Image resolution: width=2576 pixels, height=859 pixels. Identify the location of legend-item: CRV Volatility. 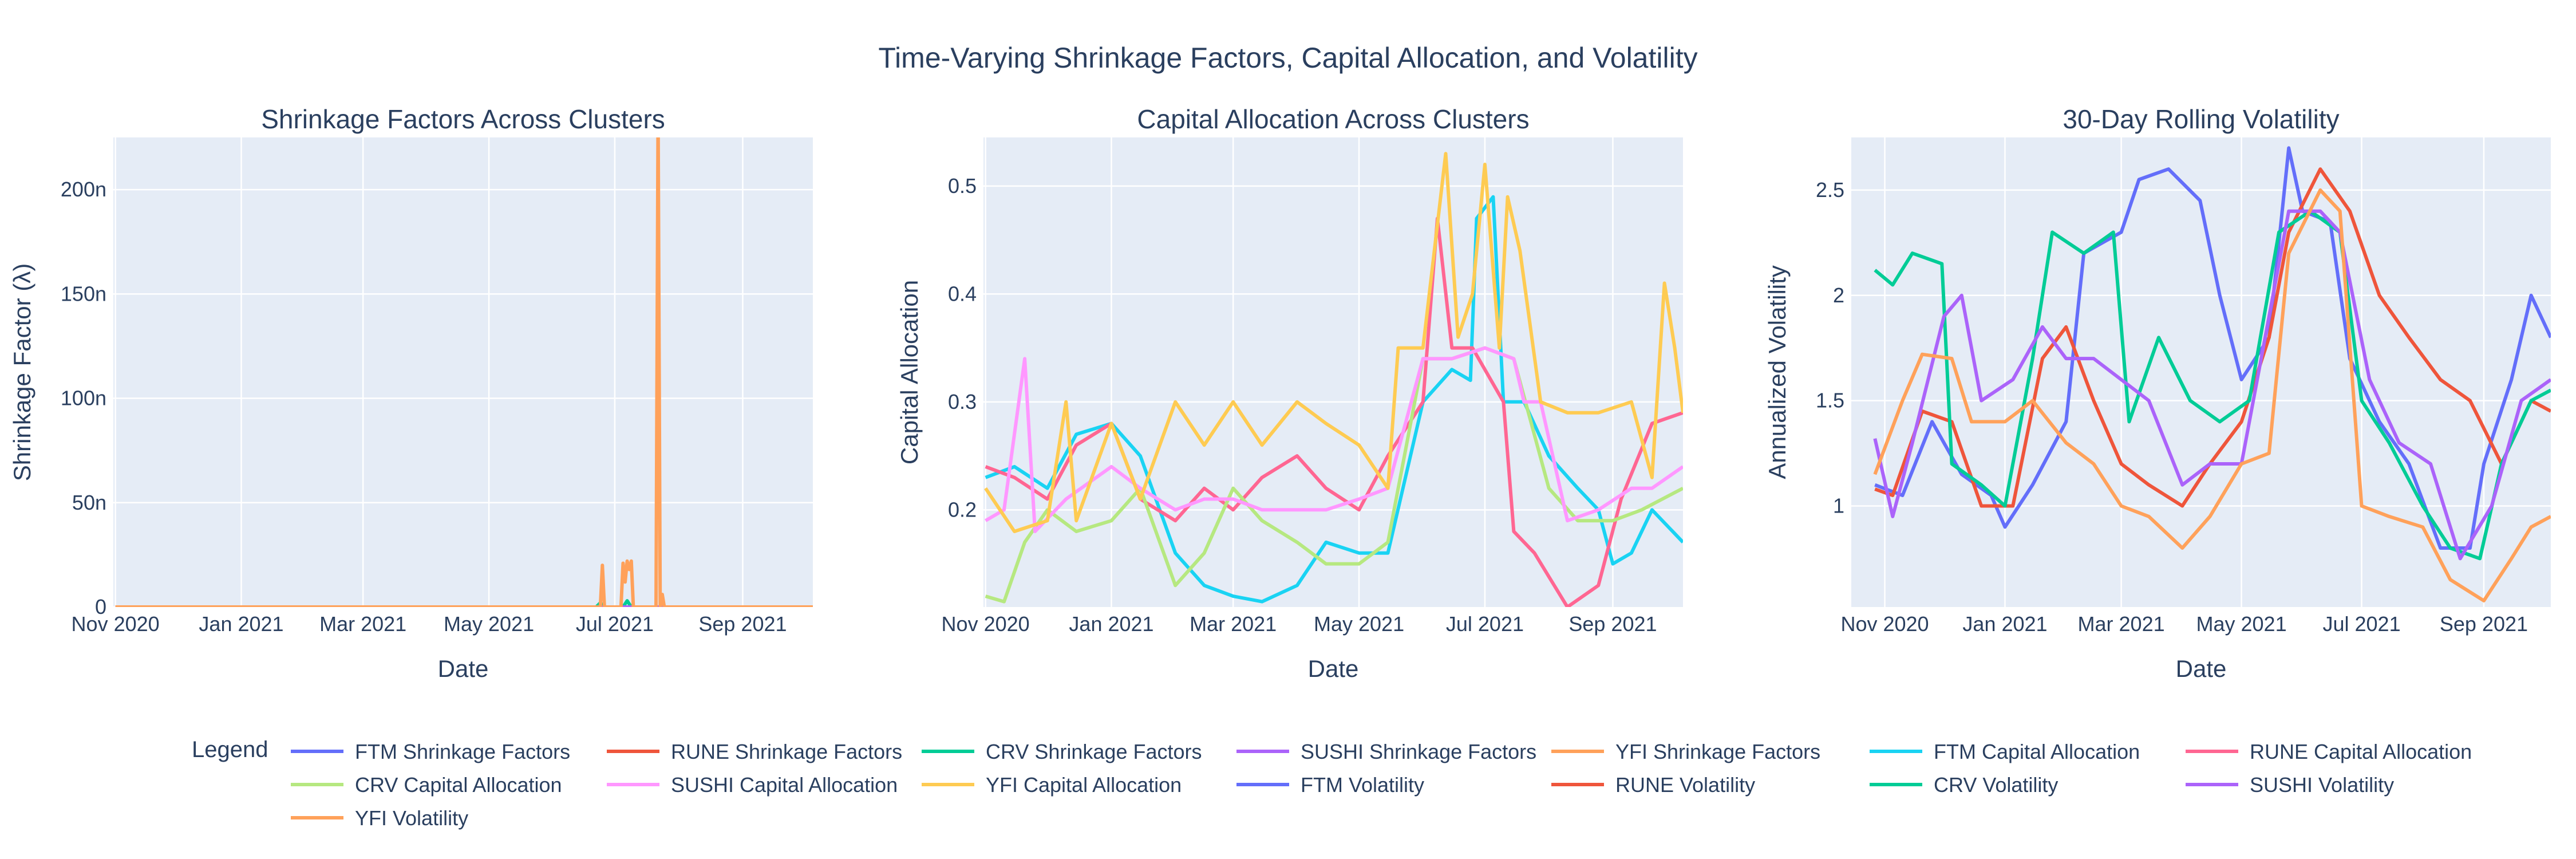
(1964, 785).